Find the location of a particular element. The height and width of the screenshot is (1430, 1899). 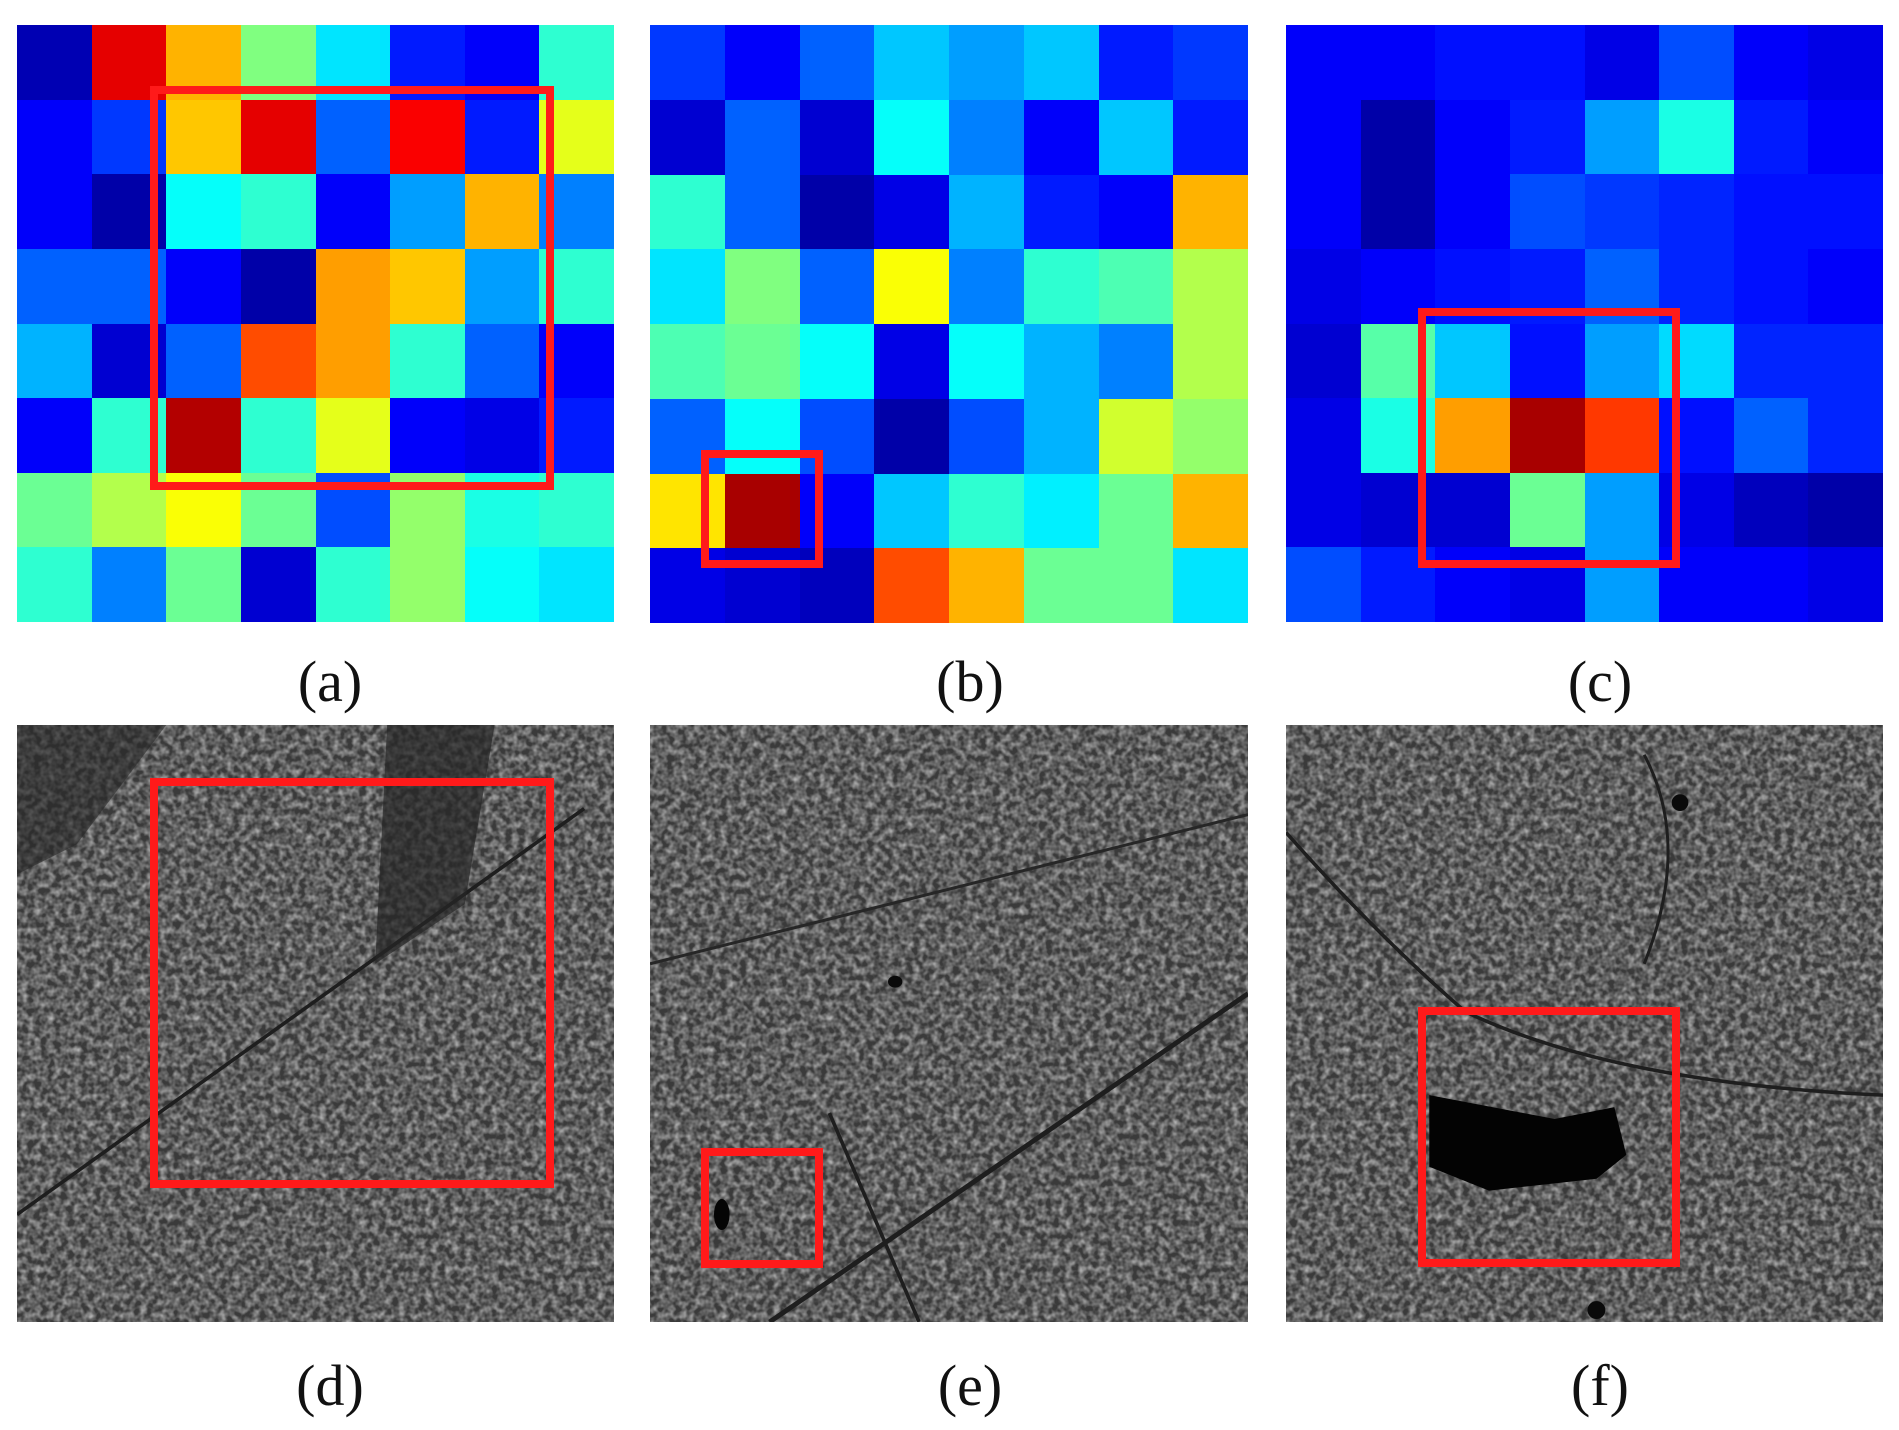

caption-d: (d) is located at coordinates (330, 1385).